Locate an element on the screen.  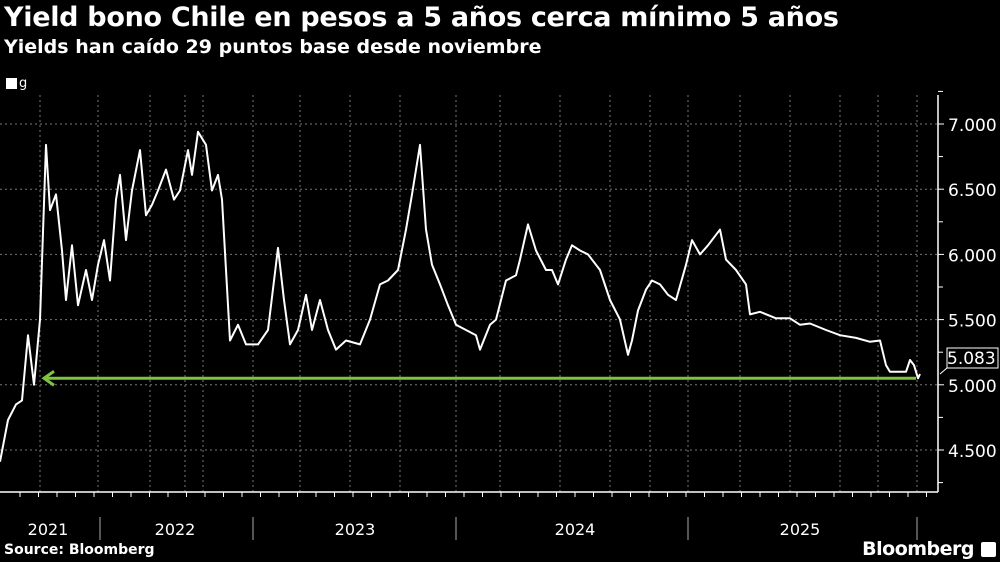
legend-label: g is located at coordinates (23, 83).